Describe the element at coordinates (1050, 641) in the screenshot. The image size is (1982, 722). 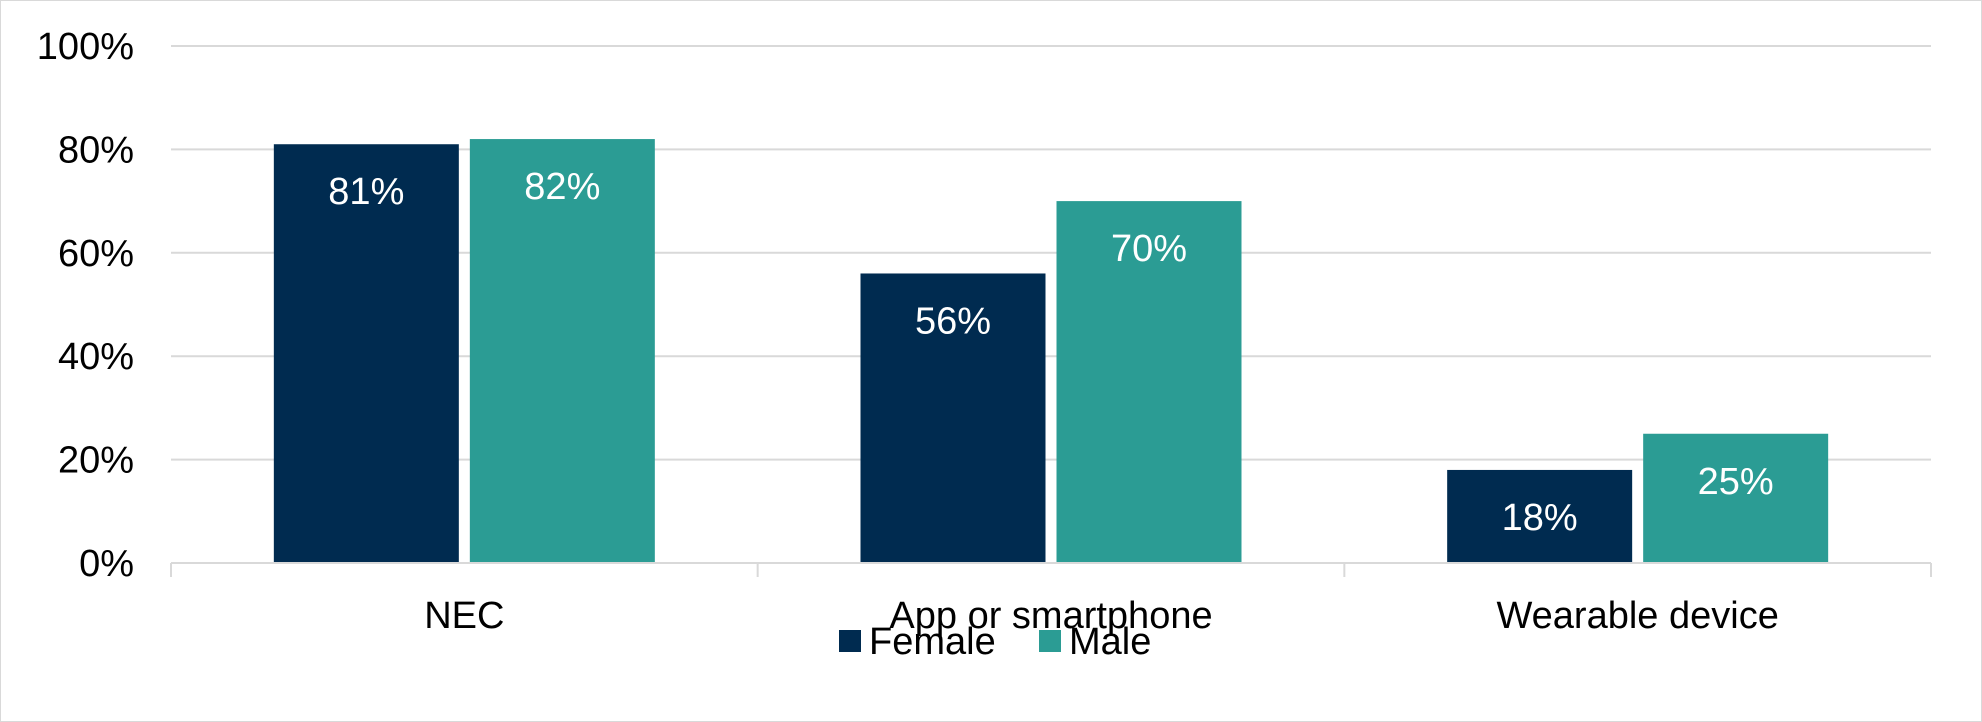
I see `legend-swatch-male` at that location.